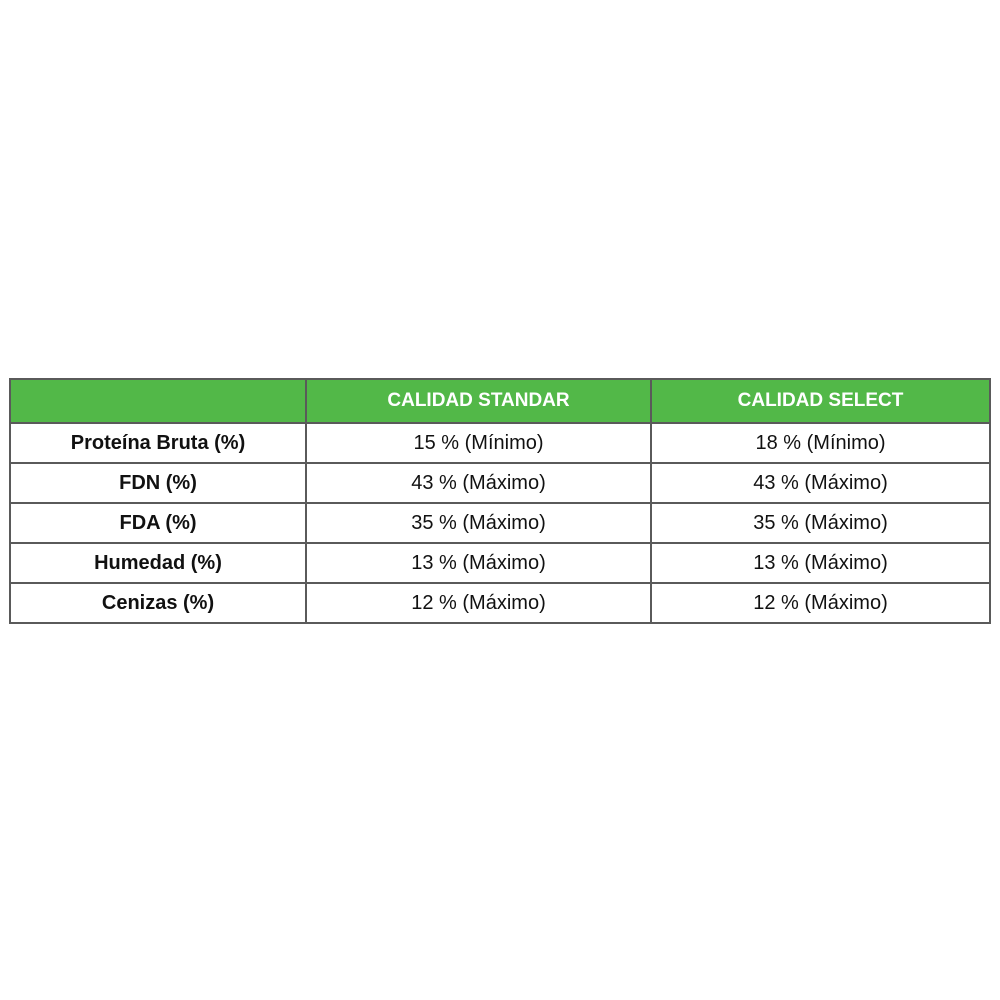  What do you see at coordinates (820, 563) in the screenshot?
I see `select-value: 13 % (Máximo)` at bounding box center [820, 563].